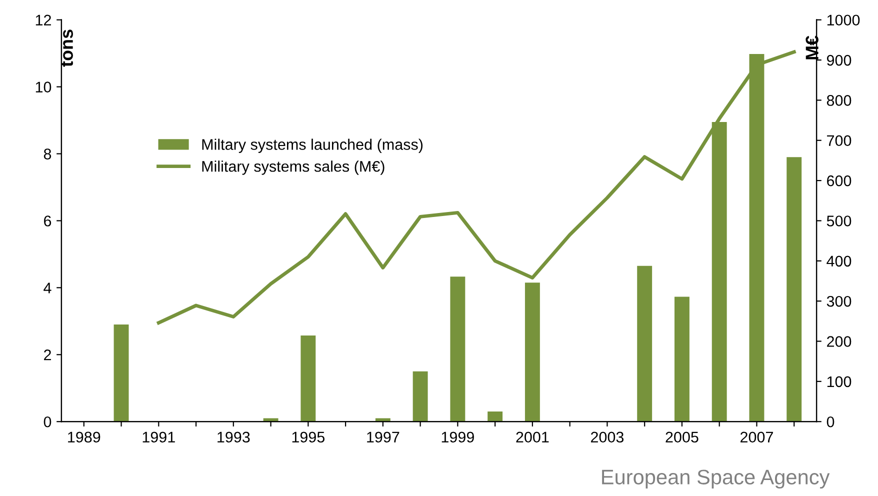 The width and height of the screenshot is (878, 496). Describe the element at coordinates (43, 20) in the screenshot. I see `y-tick-label: 12` at that location.